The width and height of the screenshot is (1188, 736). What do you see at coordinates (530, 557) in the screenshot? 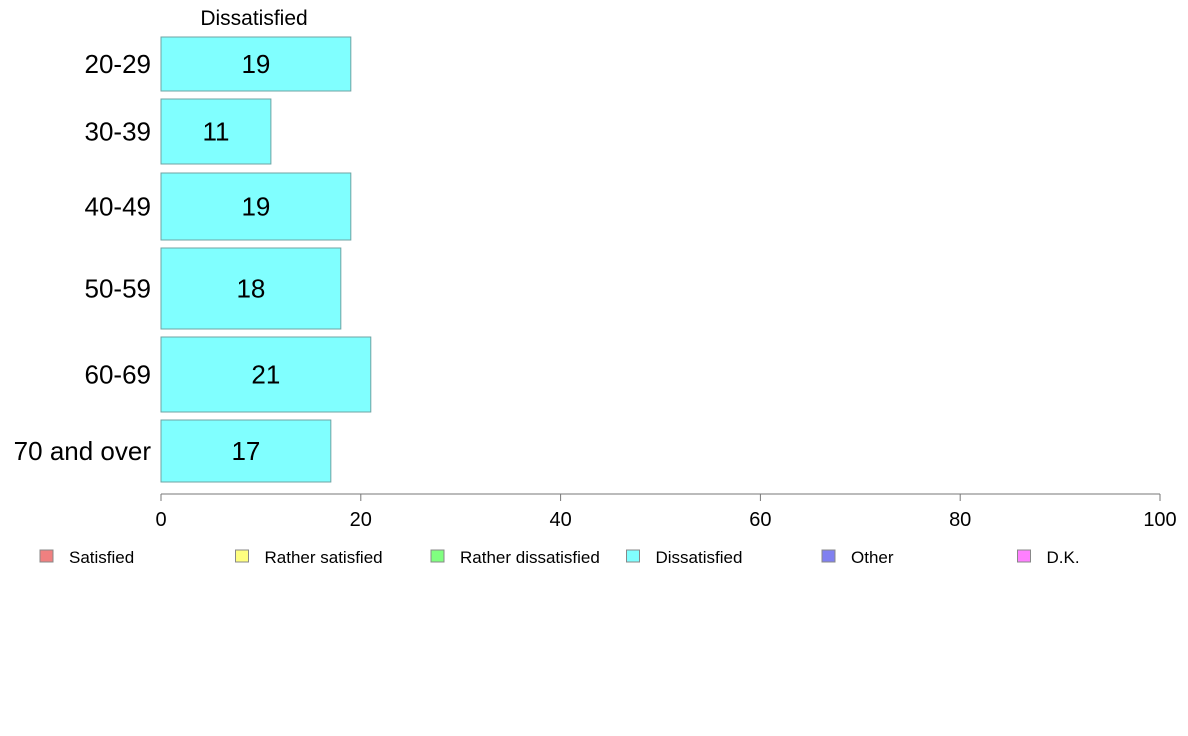
I see `legend-label: Rather dissatisfied` at bounding box center [530, 557].